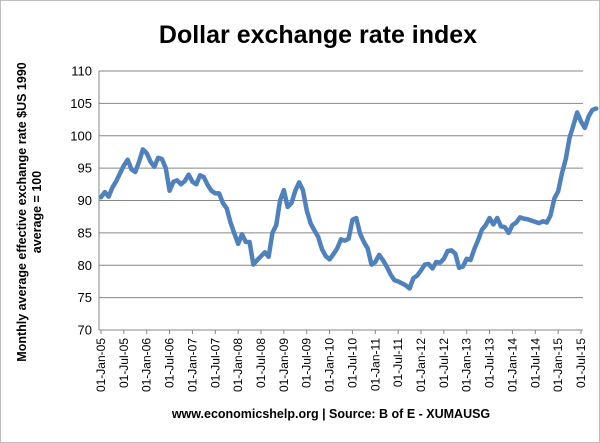  I want to click on x-tick-label-group: 01-Jul-06, so click(170, 363).